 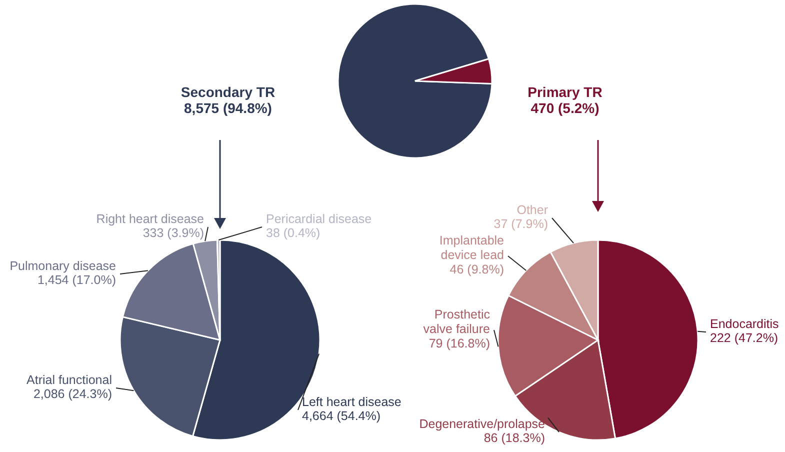 I want to click on data-label: 222 (47.2%), so click(x=744, y=338).